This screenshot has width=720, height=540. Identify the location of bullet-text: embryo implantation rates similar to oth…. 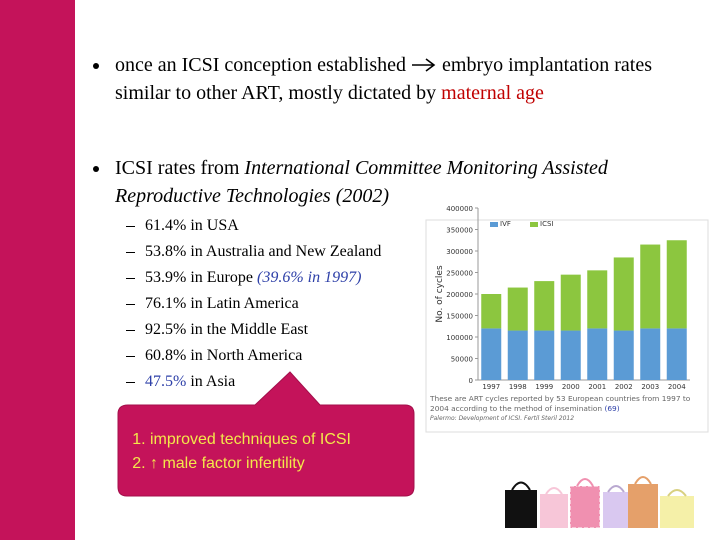
(383, 79).